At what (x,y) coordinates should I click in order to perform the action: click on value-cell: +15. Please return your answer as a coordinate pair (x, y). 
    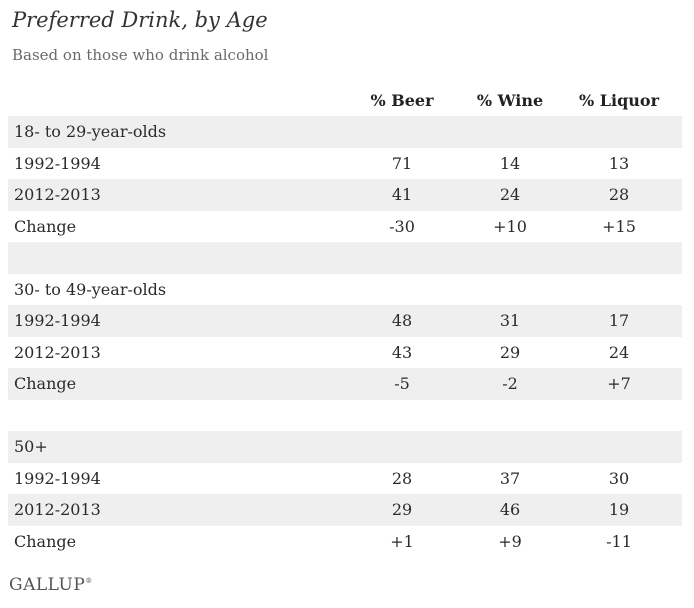
    Looking at the image, I should click on (619, 226).